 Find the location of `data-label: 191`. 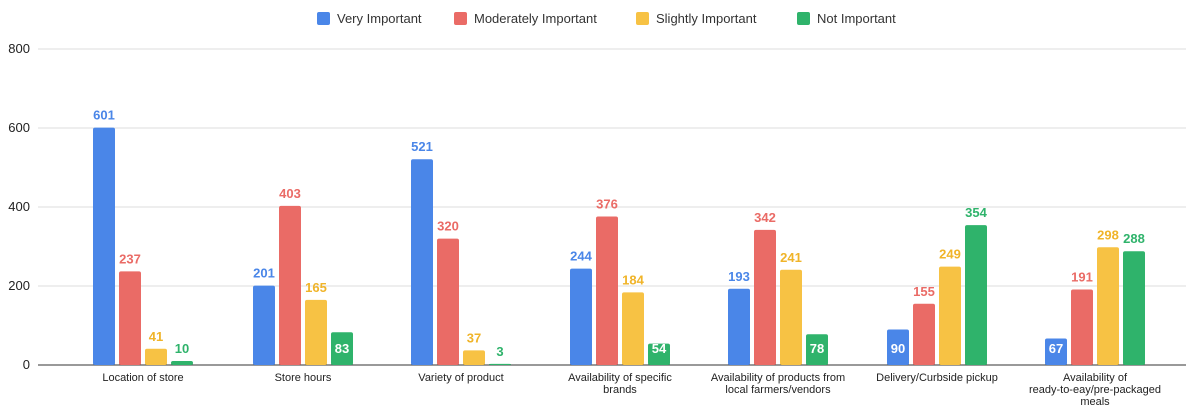

data-label: 191 is located at coordinates (1082, 277).